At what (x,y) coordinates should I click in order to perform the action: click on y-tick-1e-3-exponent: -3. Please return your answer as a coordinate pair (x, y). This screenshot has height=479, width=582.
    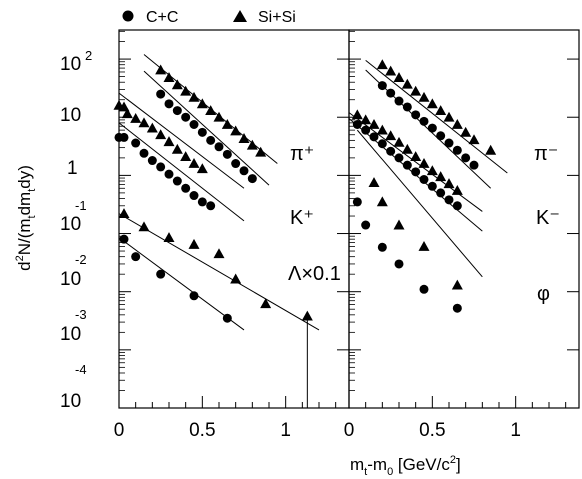
    Looking at the image, I should click on (81, 314).